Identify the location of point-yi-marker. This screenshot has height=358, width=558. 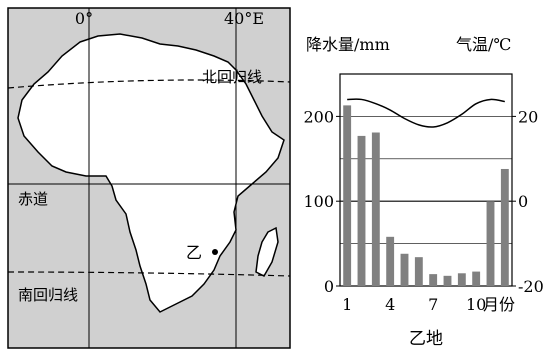
(215, 252).